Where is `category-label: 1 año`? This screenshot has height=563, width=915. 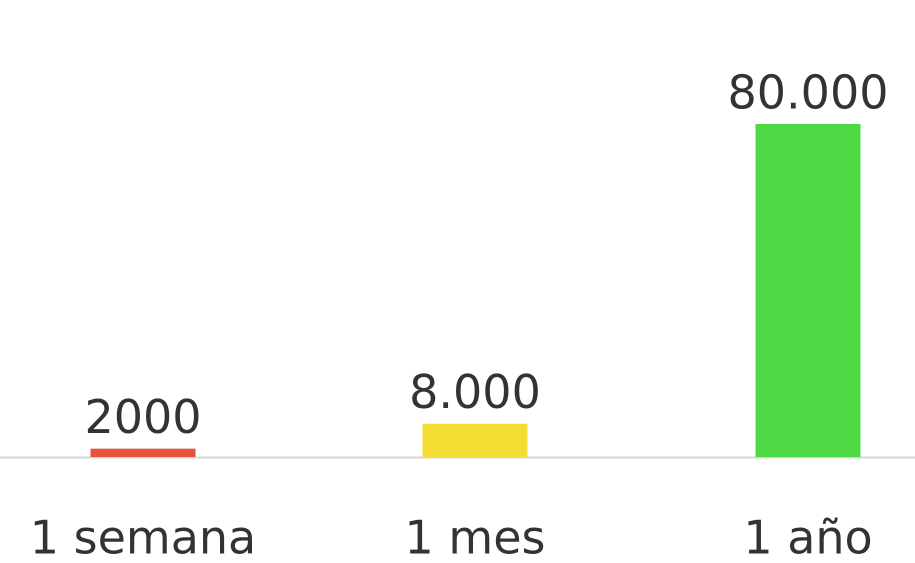
category-label: 1 año is located at coordinates (807, 537).